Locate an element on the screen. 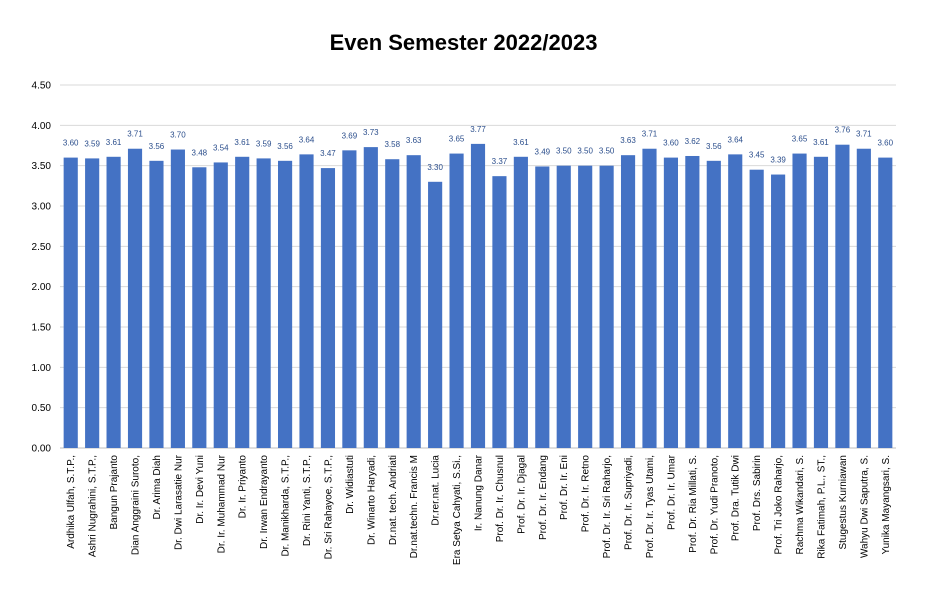 Image resolution: width=927 pixels, height=610 pixels. x-tick-label: Dr. Widiastuti is located at coordinates (350, 484).